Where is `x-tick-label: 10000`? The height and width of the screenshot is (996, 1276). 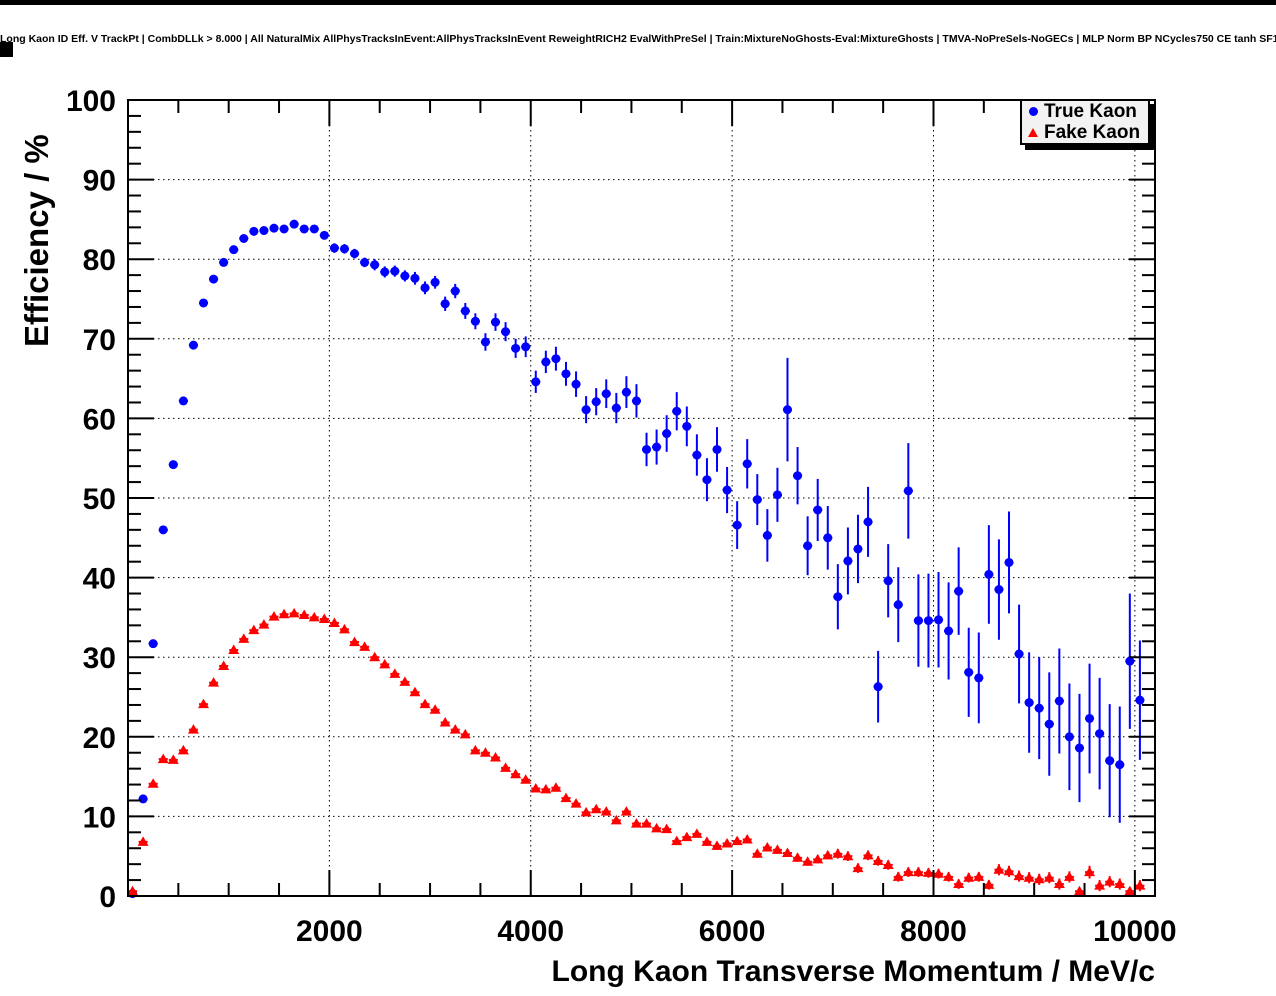 x-tick-label: 10000 is located at coordinates (1134, 931).